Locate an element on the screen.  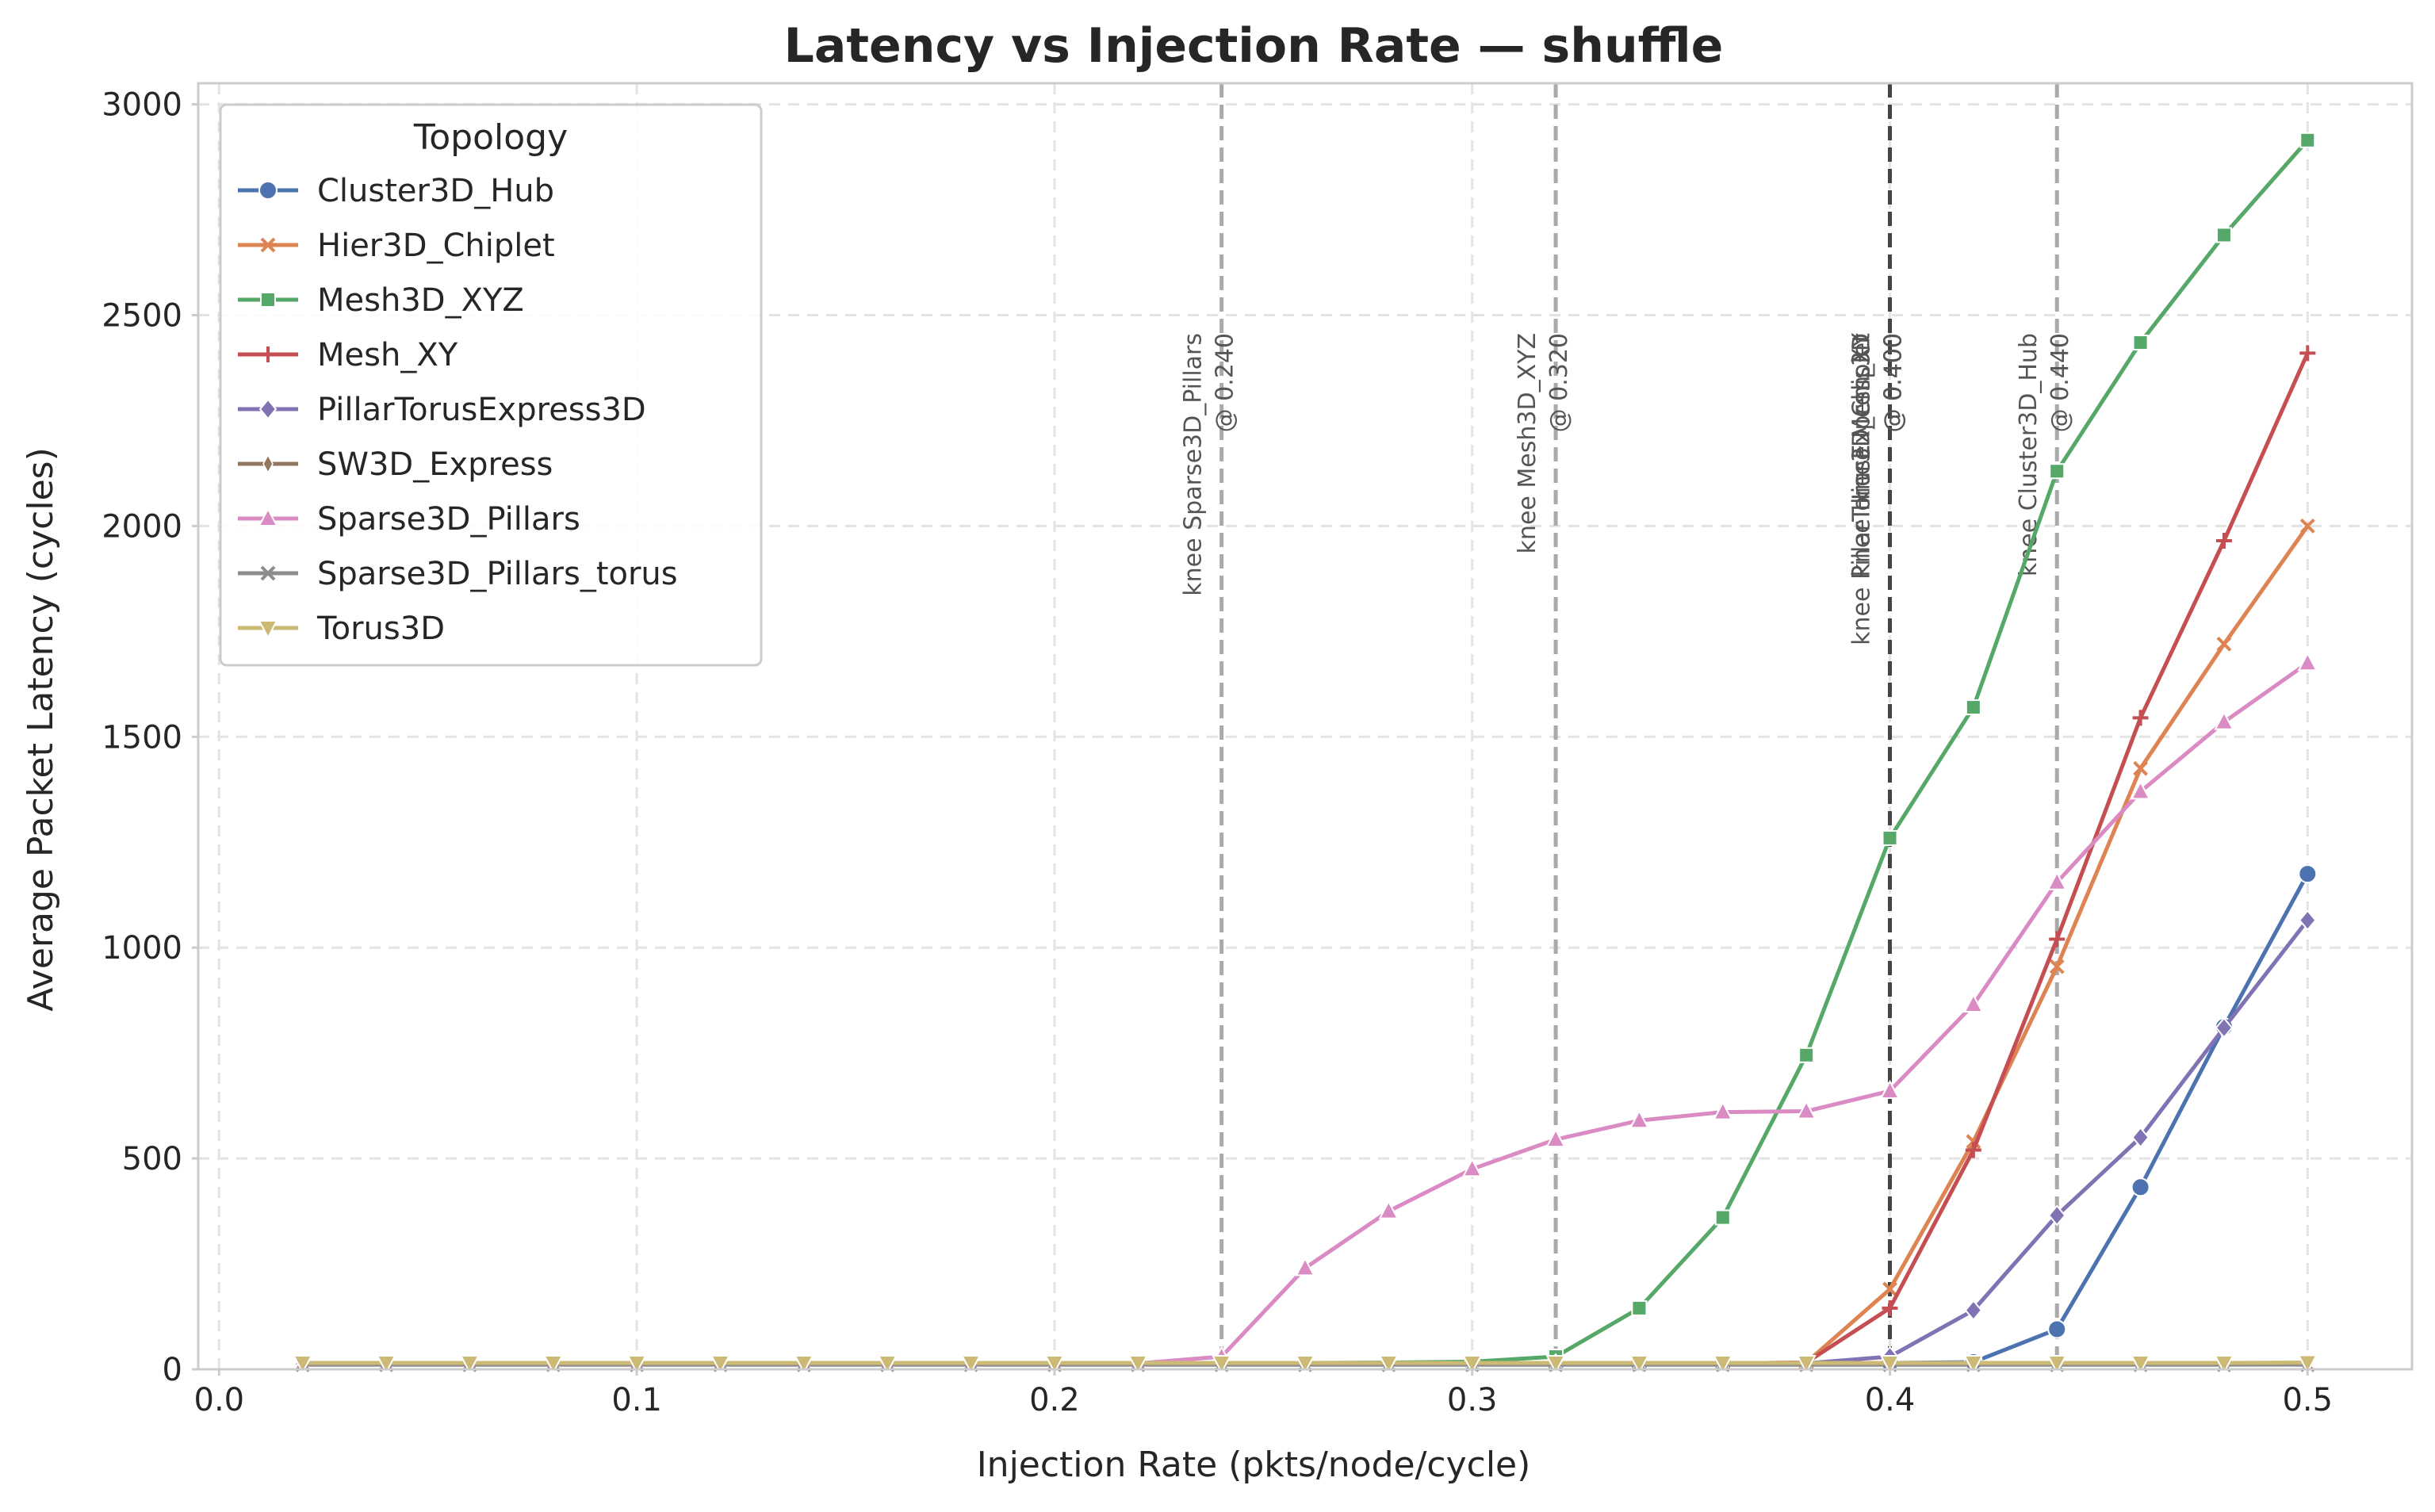
legend-label: Mesh3D_XYZ is located at coordinates (420, 300).